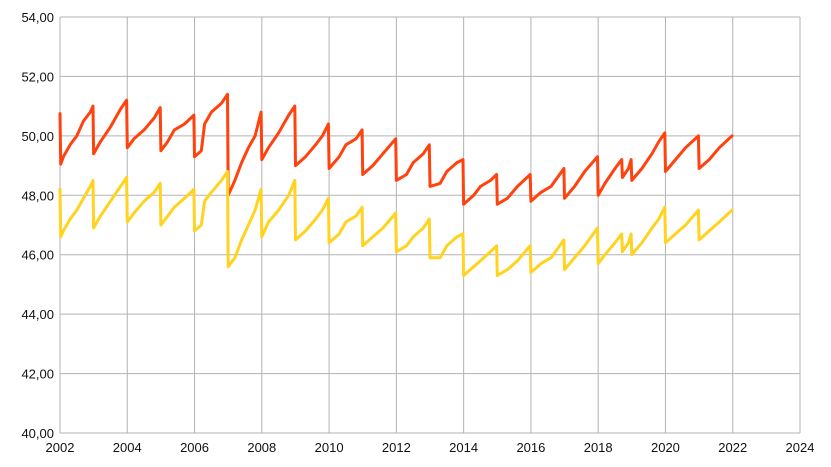 This screenshot has height=467, width=831. I want to click on y-tick-label: 50,00, so click(37, 136).